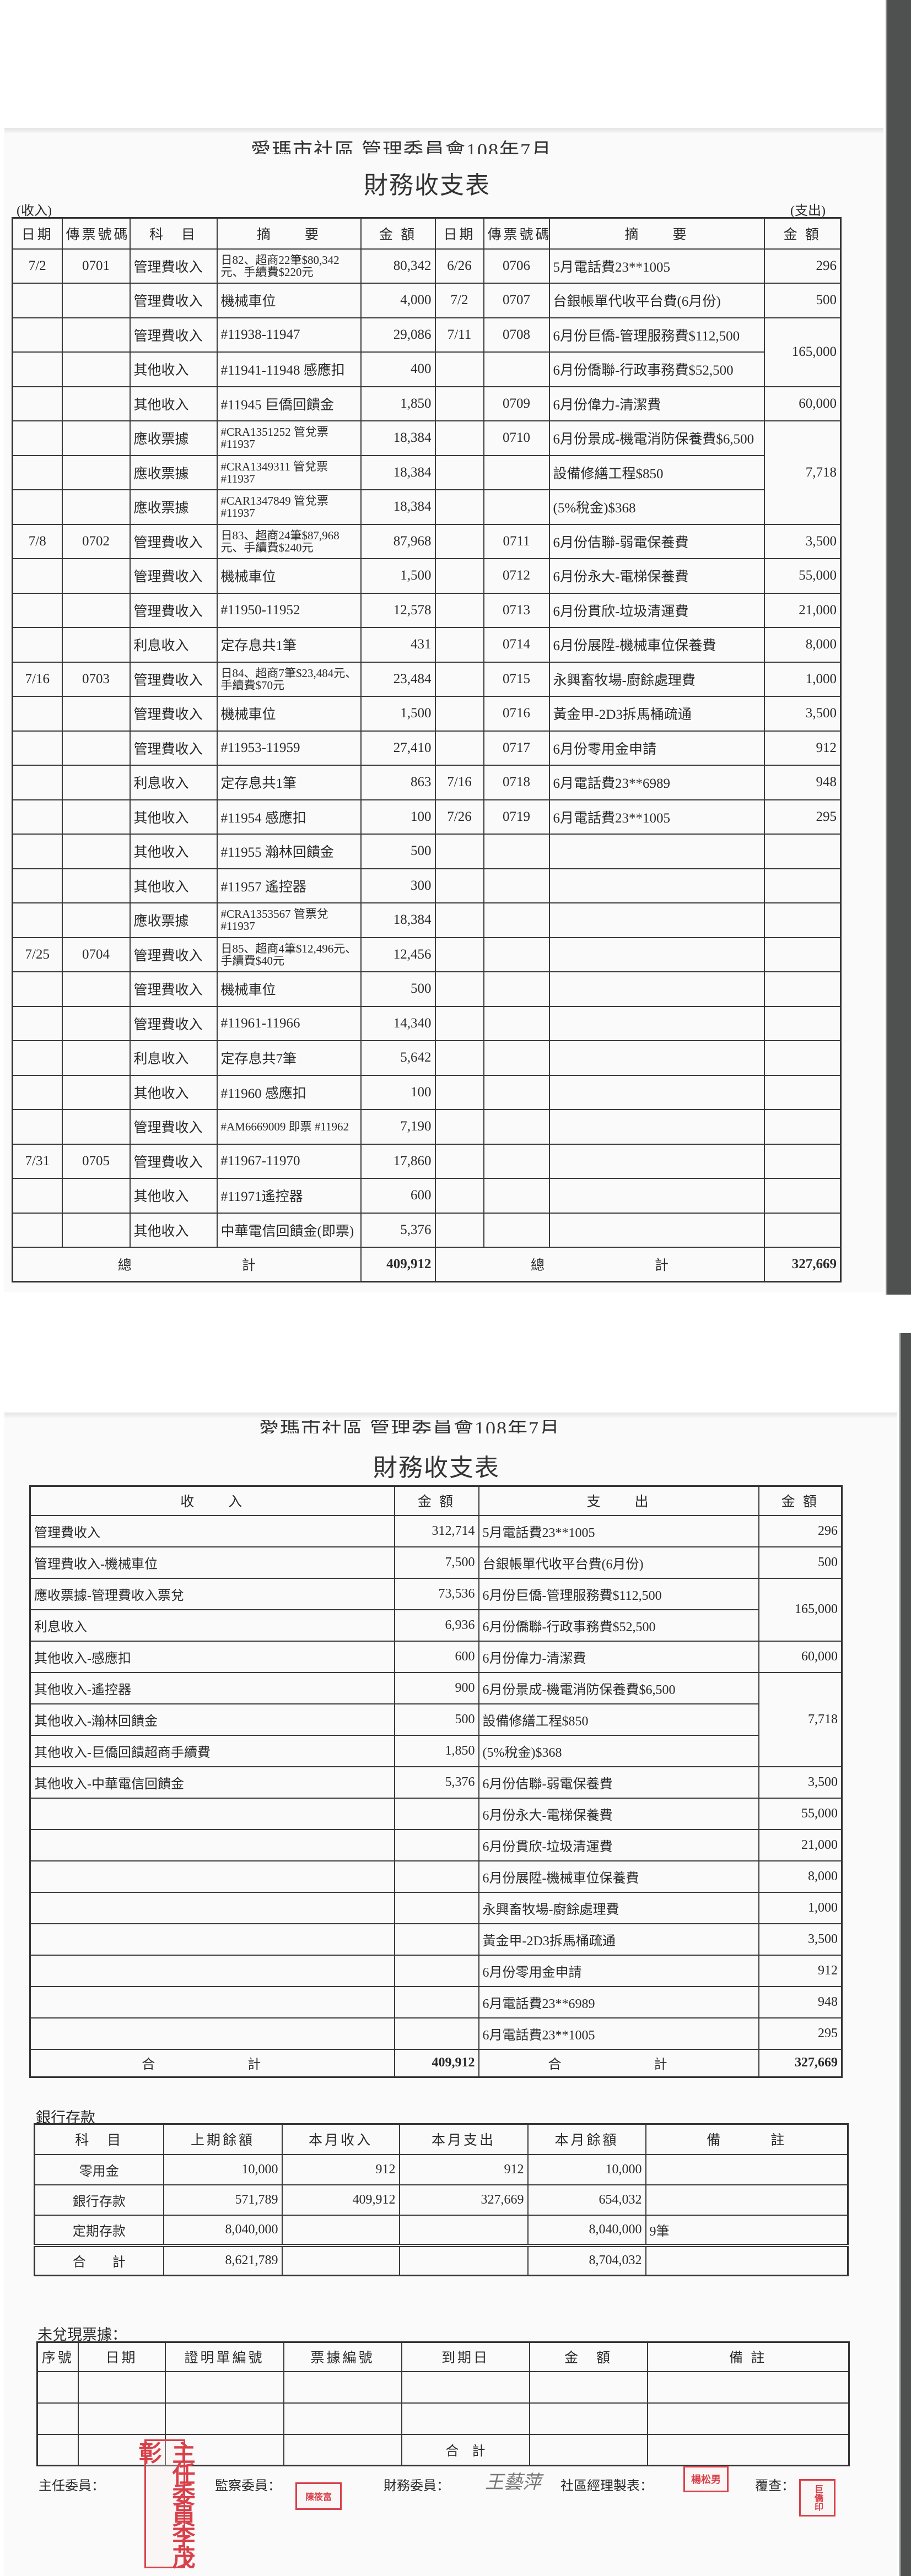 Image resolution: width=911 pixels, height=2576 pixels. Describe the element at coordinates (398, 1161) in the screenshot. I see `income-amount: 17,860` at that location.